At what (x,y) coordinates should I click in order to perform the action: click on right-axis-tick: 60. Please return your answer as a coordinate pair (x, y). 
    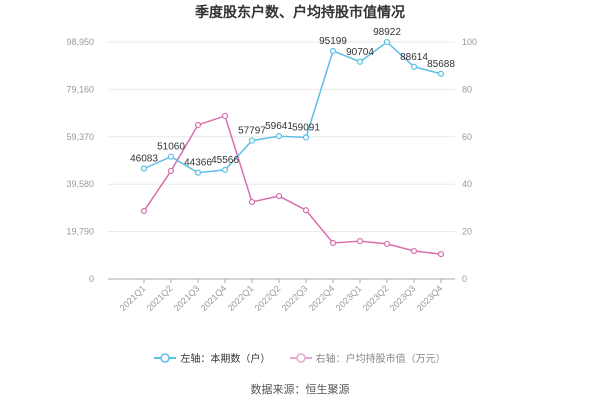
    Looking at the image, I should click on (467, 137).